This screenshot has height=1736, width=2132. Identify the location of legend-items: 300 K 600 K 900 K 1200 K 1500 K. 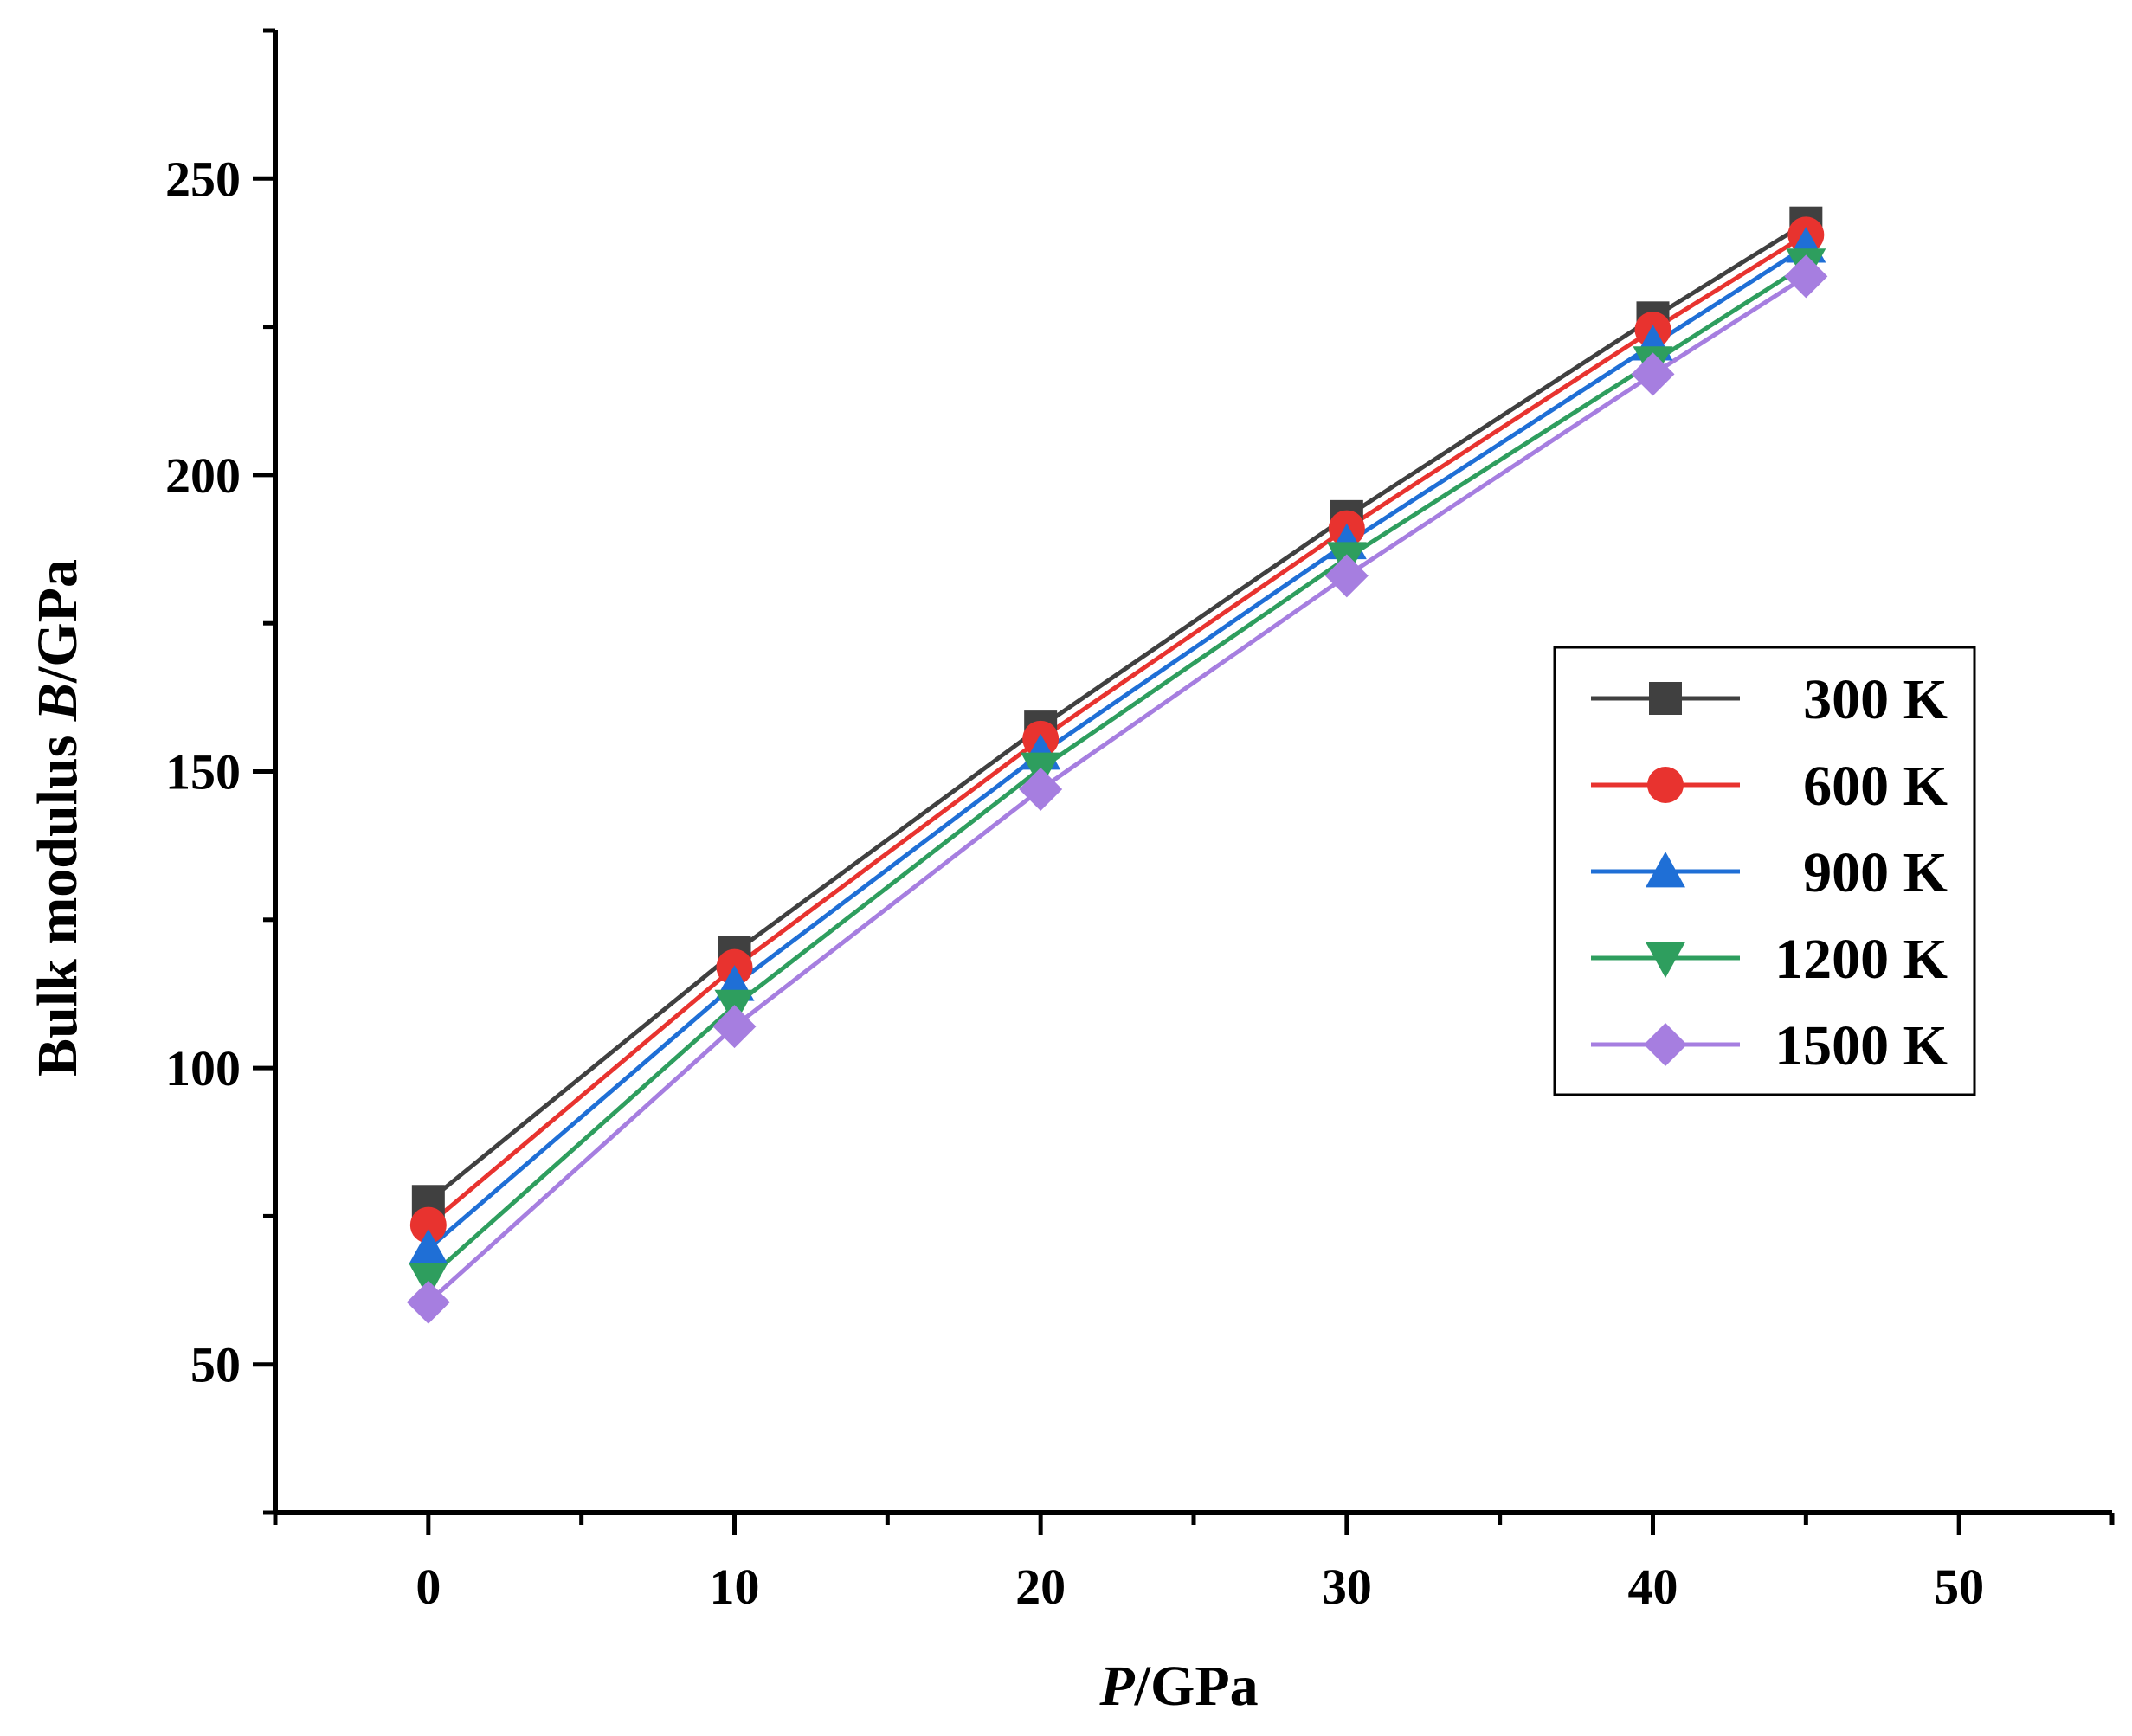
(1769, 873).